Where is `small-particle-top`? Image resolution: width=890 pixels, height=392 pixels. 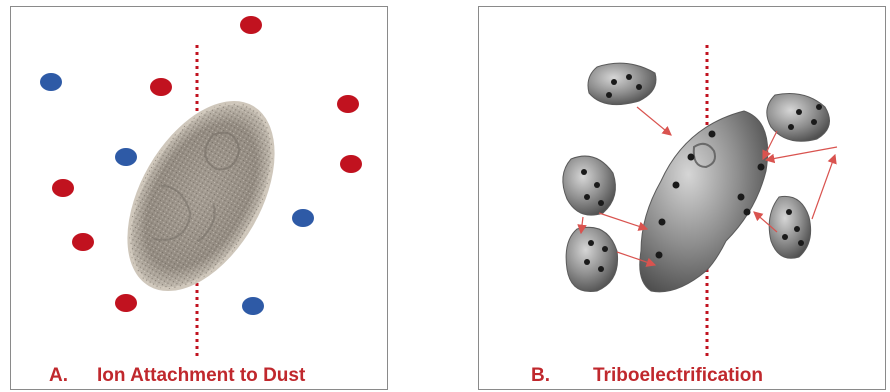 small-particle-top is located at coordinates (622, 84).